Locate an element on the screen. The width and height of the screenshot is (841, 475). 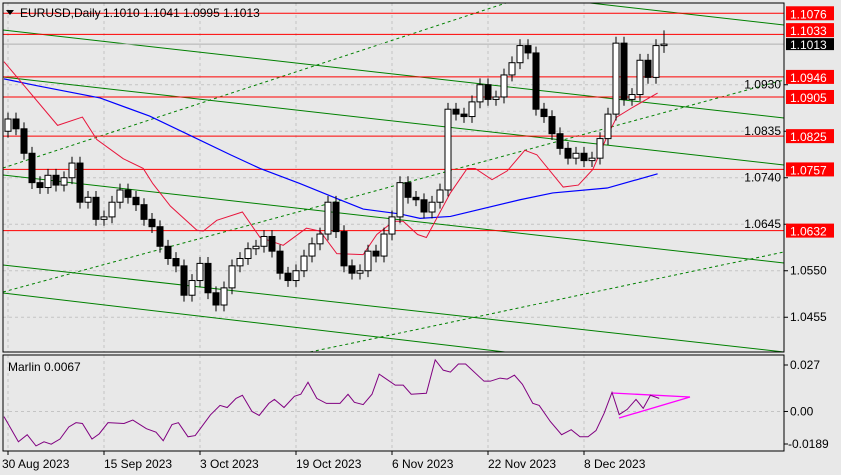
dropdown-triangle-icon is located at coordinates (10, 12).